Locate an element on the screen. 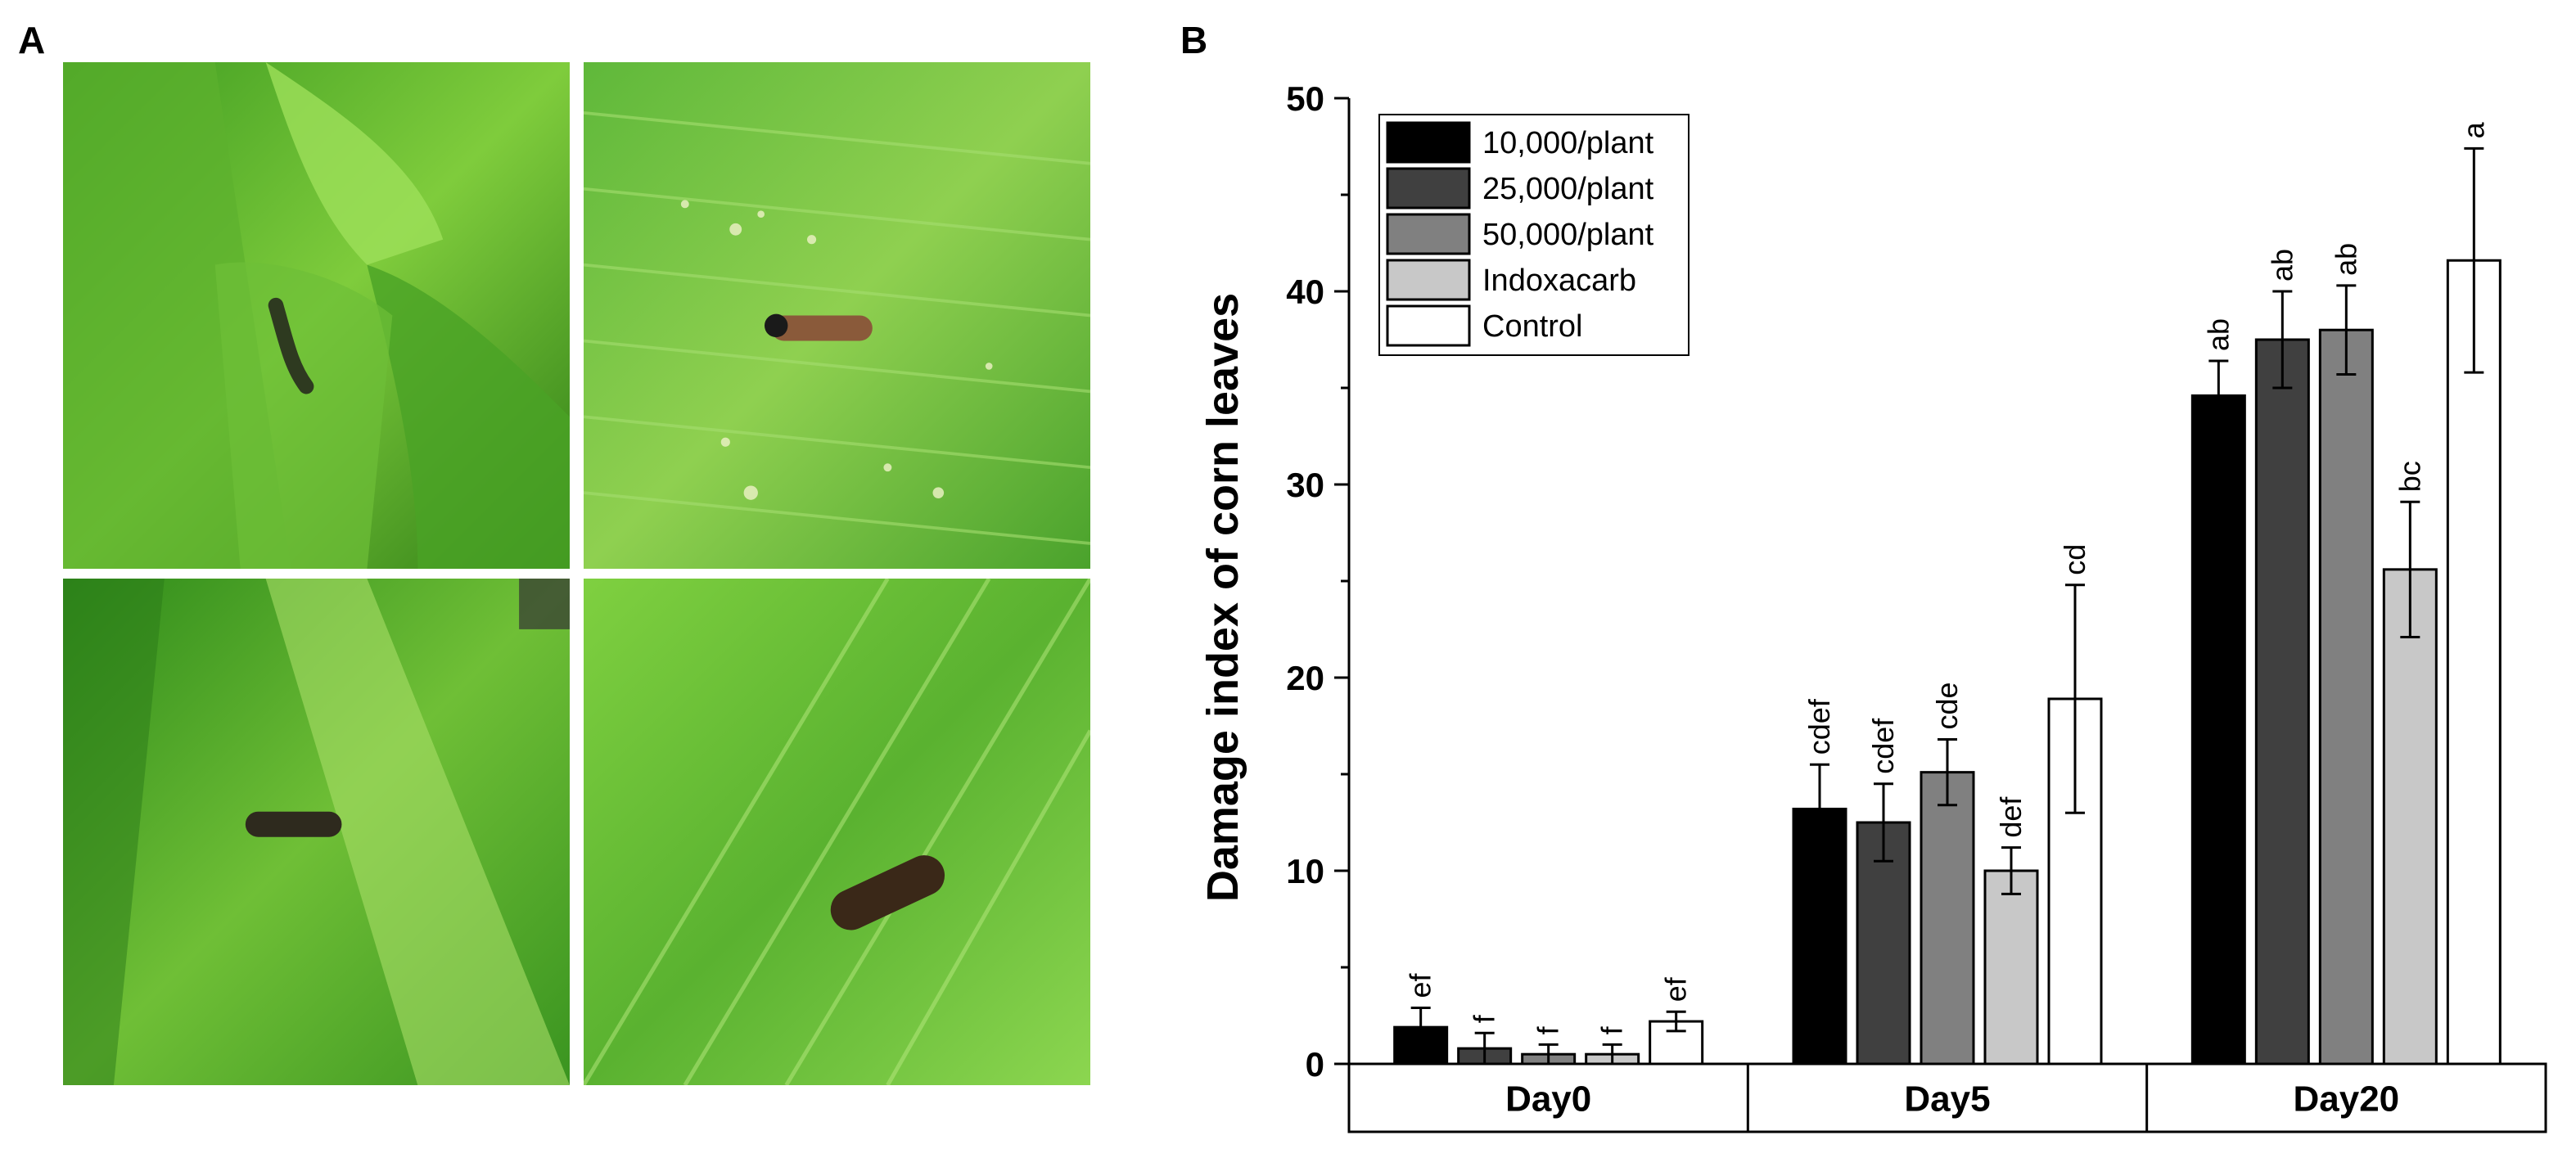  caterpillar-on-corn-whorl-icon is located at coordinates (316, 315).